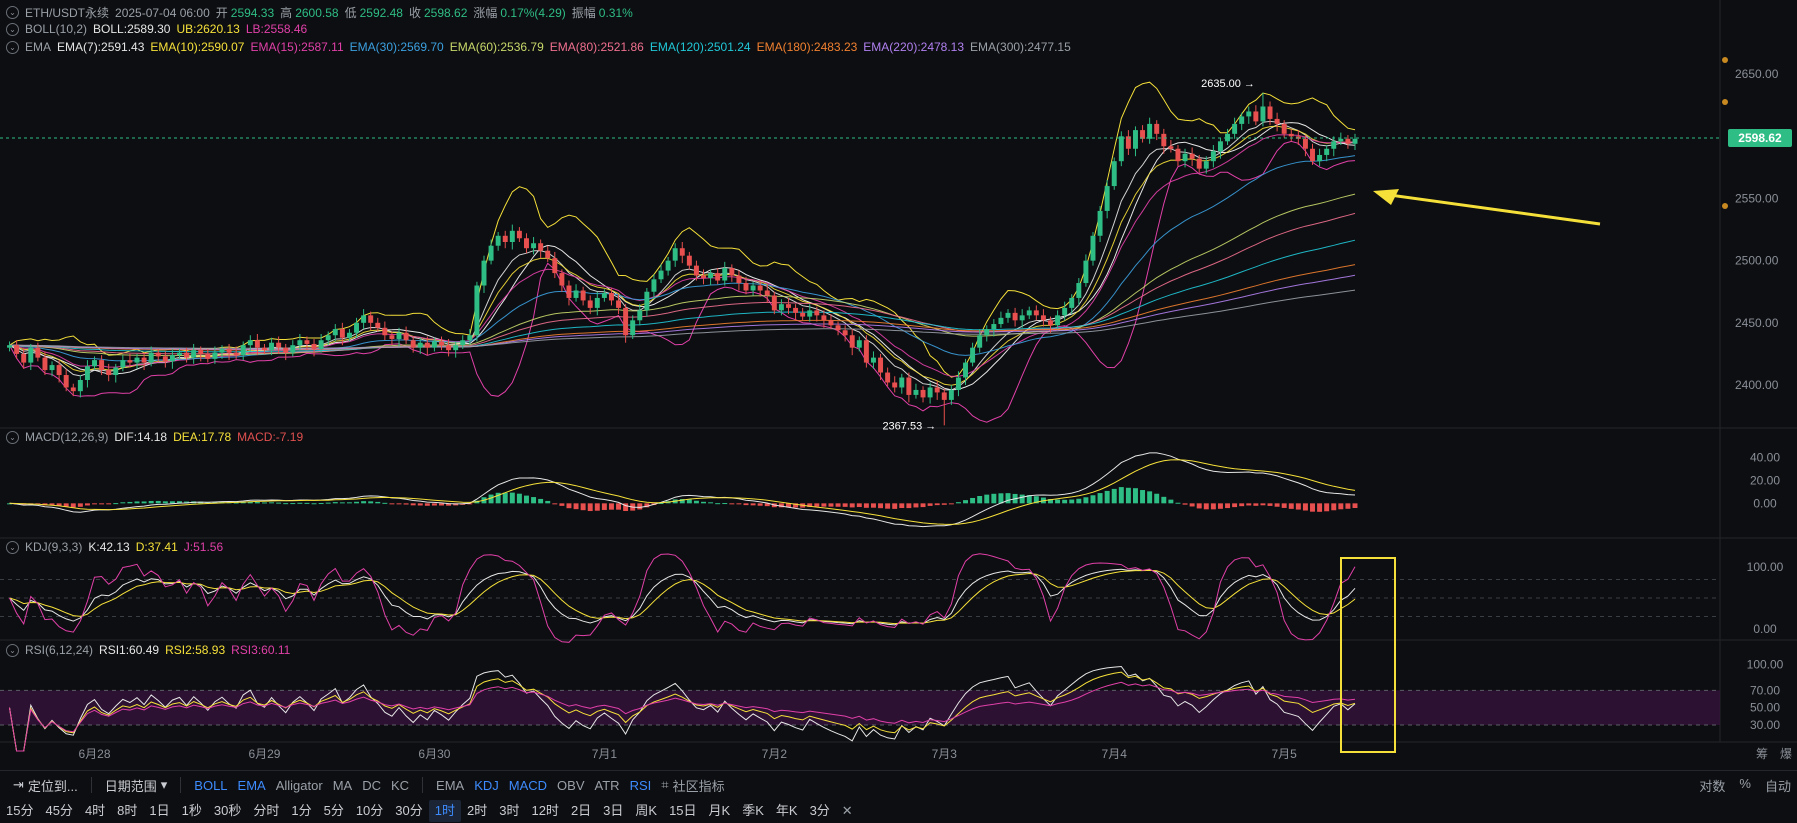  What do you see at coordinates (371, 785) in the screenshot?
I see `main-indicator-dc: DC` at bounding box center [371, 785].